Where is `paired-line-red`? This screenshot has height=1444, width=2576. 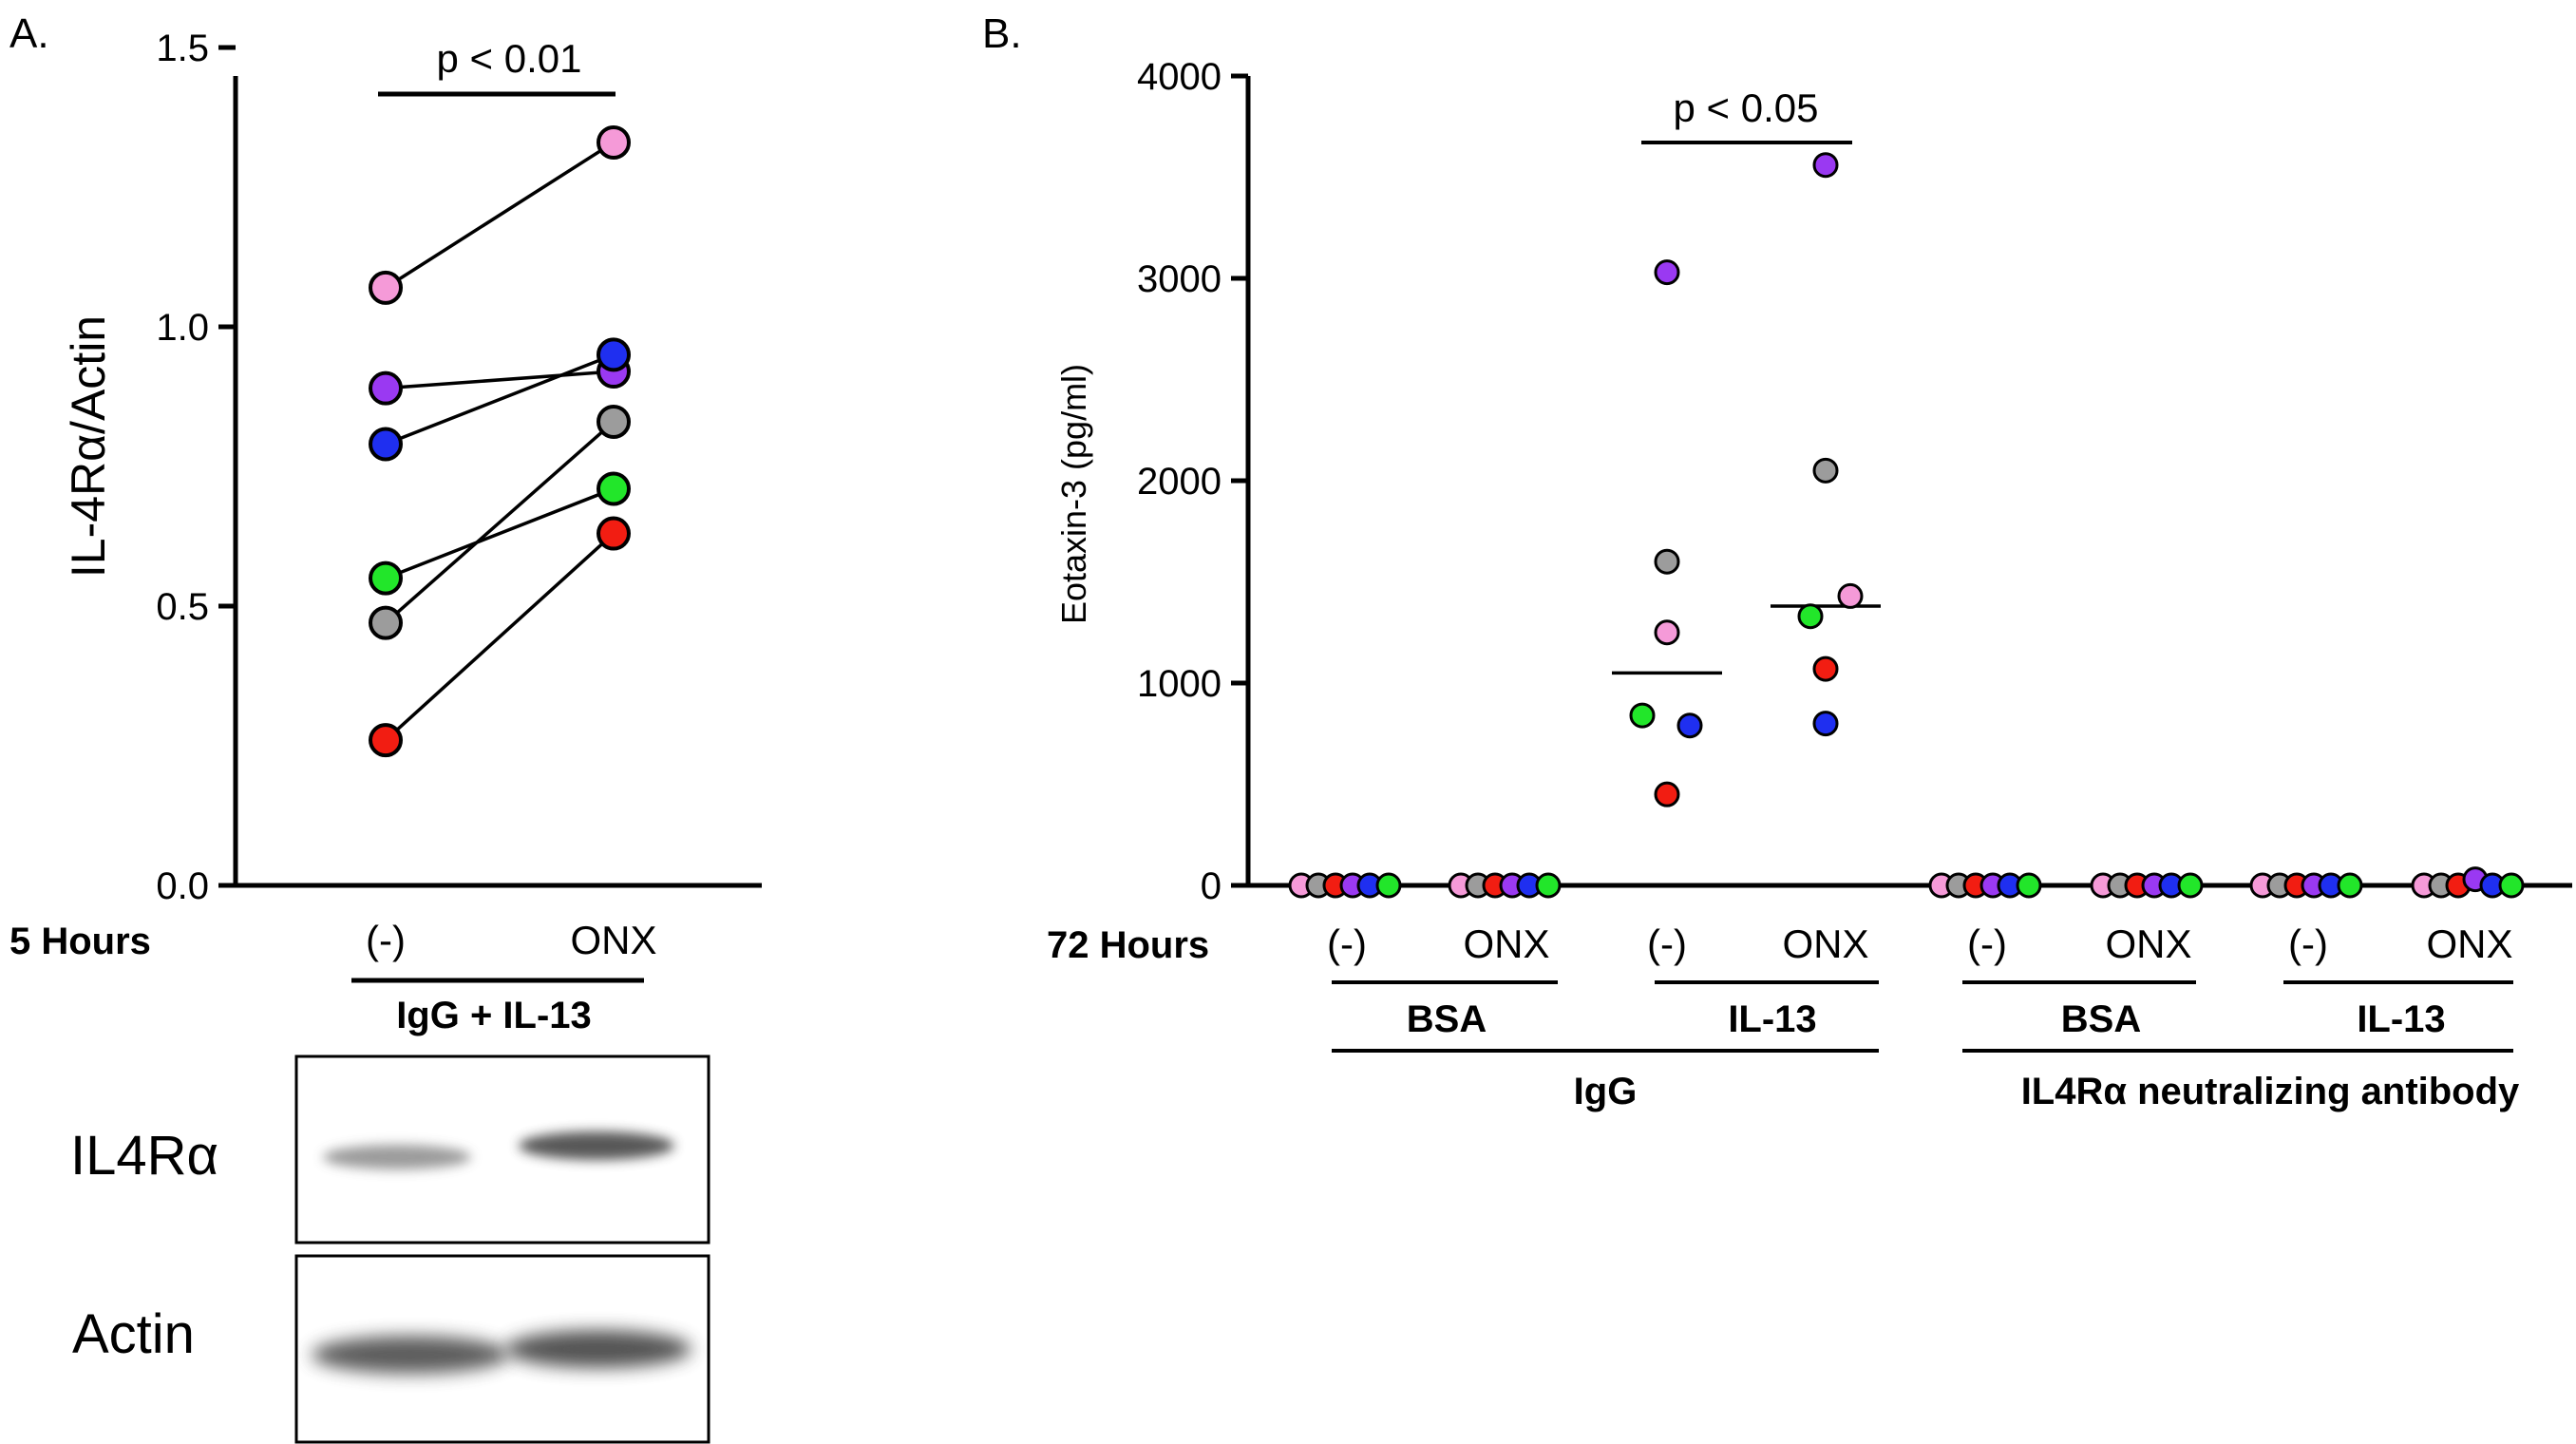 paired-line-red is located at coordinates (500, 637).